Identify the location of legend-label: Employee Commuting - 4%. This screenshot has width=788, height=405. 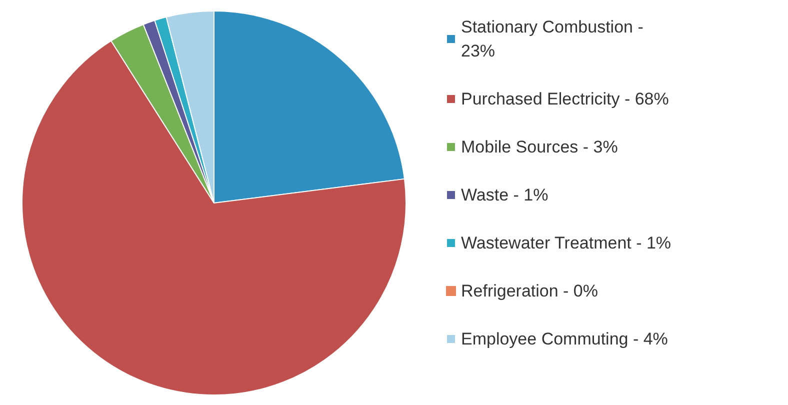
(564, 339).